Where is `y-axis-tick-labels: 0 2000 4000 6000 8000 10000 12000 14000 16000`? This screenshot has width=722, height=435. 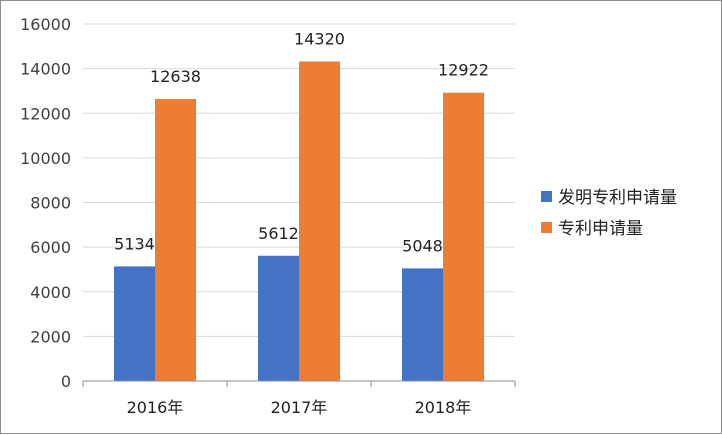
y-axis-tick-labels: 0 2000 4000 6000 8000 10000 12000 14000 16000 is located at coordinates (45, 203).